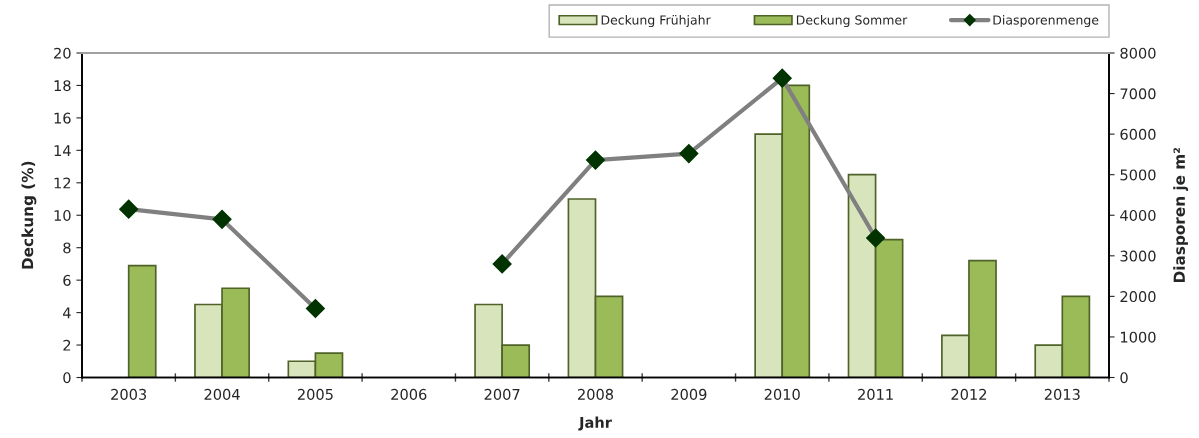  Describe the element at coordinates (969, 394) in the screenshot. I see `x-tick-label: 2012` at that location.